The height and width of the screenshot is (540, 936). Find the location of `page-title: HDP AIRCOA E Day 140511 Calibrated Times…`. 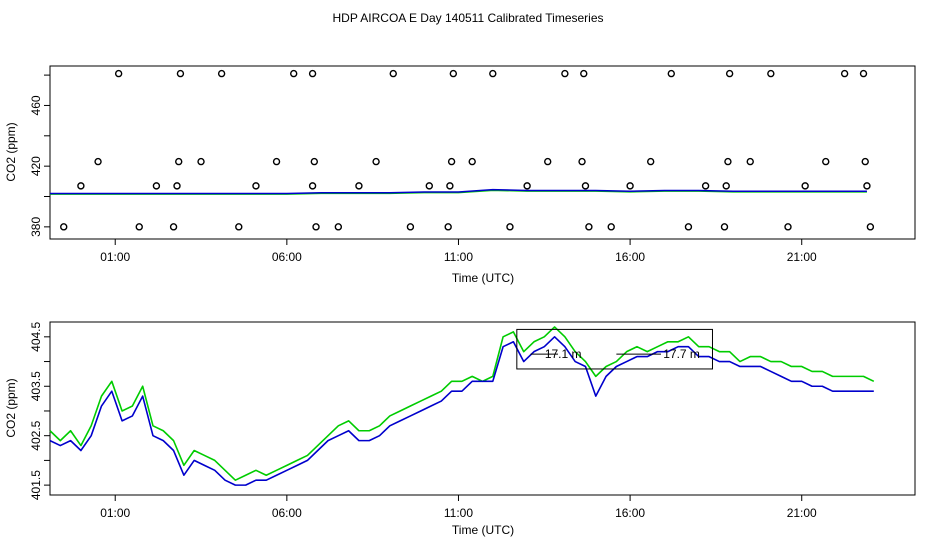

page-title: HDP AIRCOA E Day 140511 Calibrated Times… is located at coordinates (467, 18).